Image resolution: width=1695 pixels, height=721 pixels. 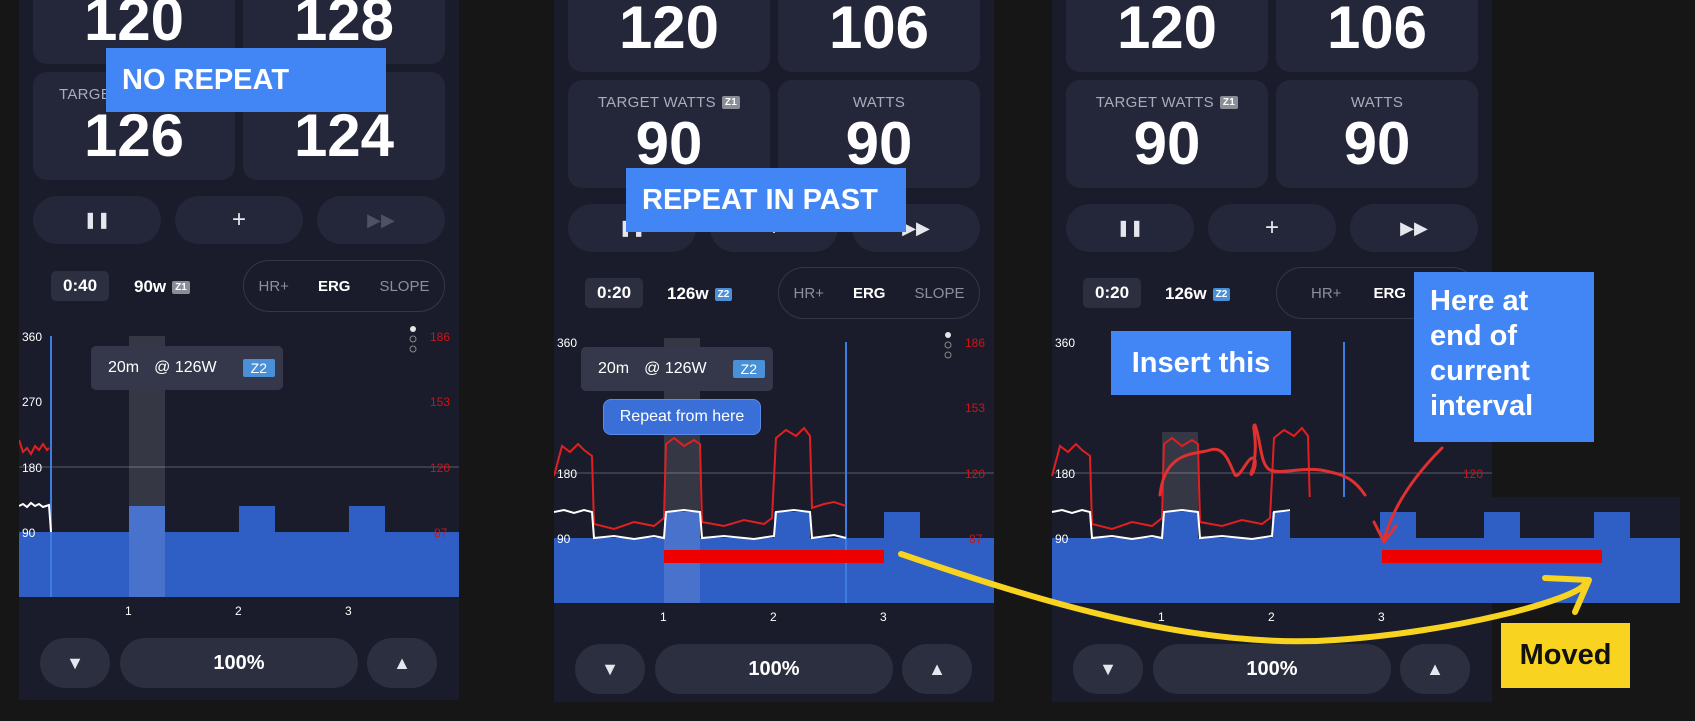 I want to click on axis-label-left: 180, so click(x=32, y=468).